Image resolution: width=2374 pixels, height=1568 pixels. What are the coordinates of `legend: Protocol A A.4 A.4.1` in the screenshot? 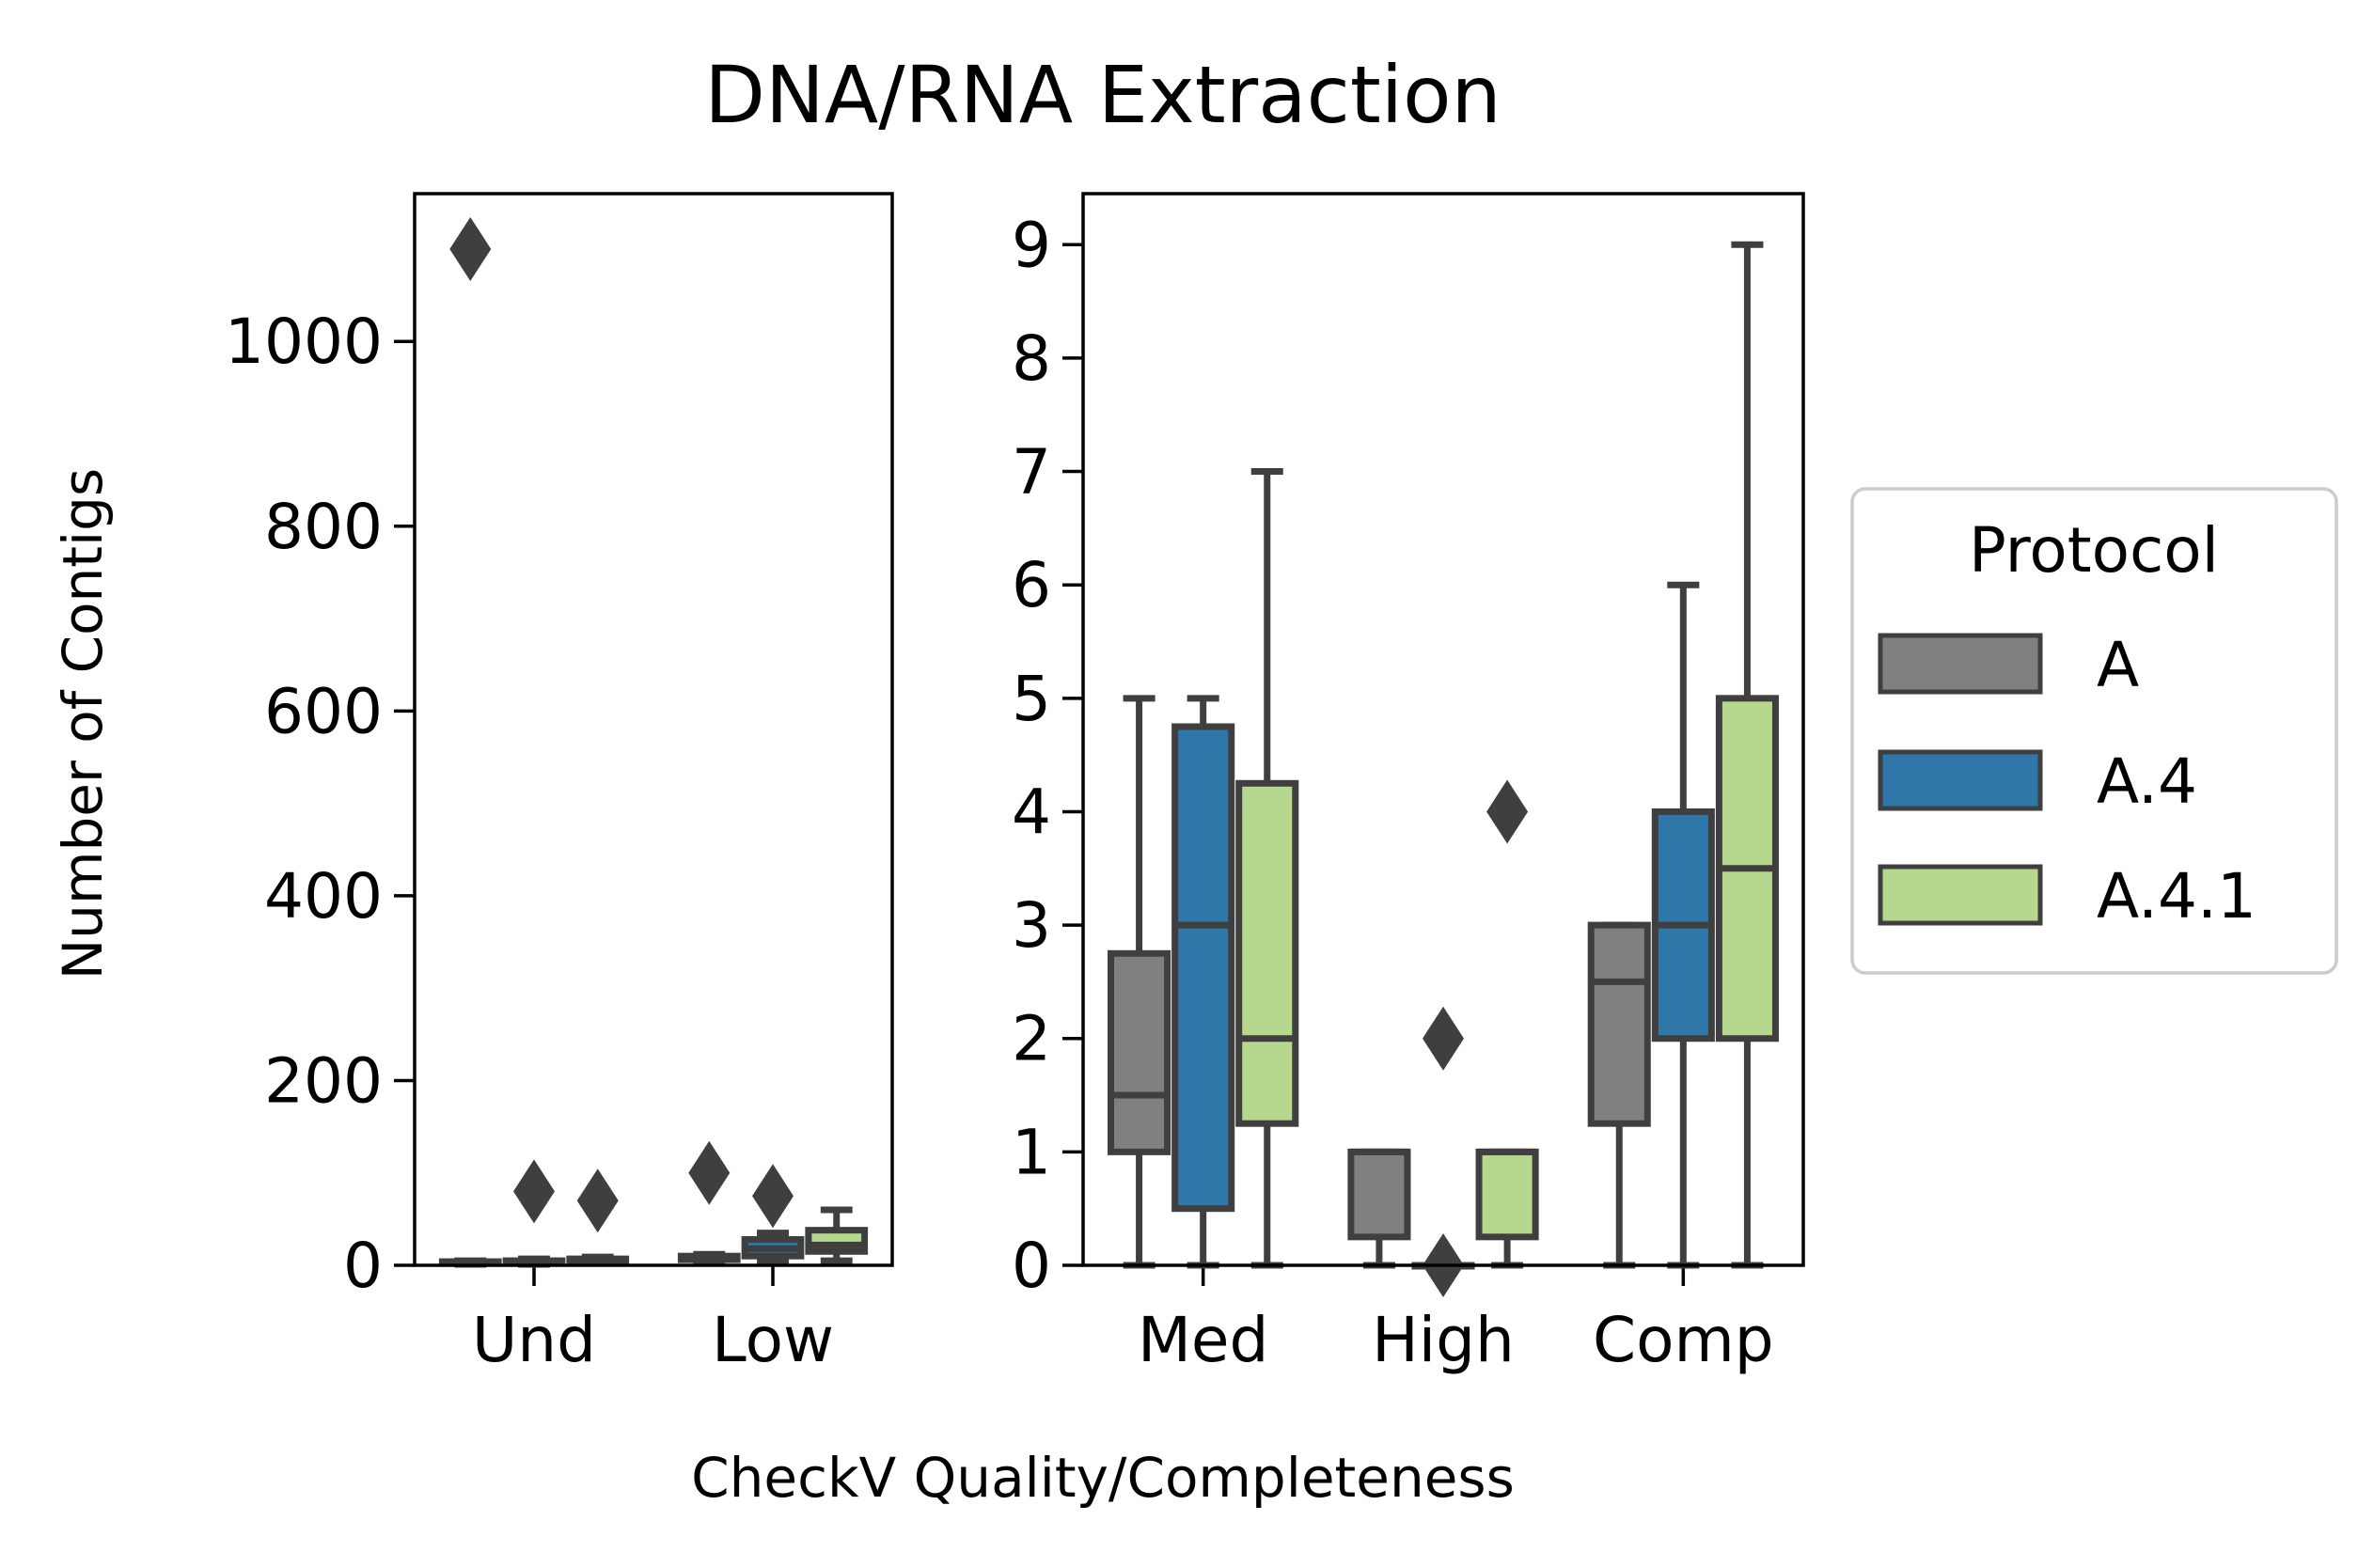 It's located at (2094, 731).